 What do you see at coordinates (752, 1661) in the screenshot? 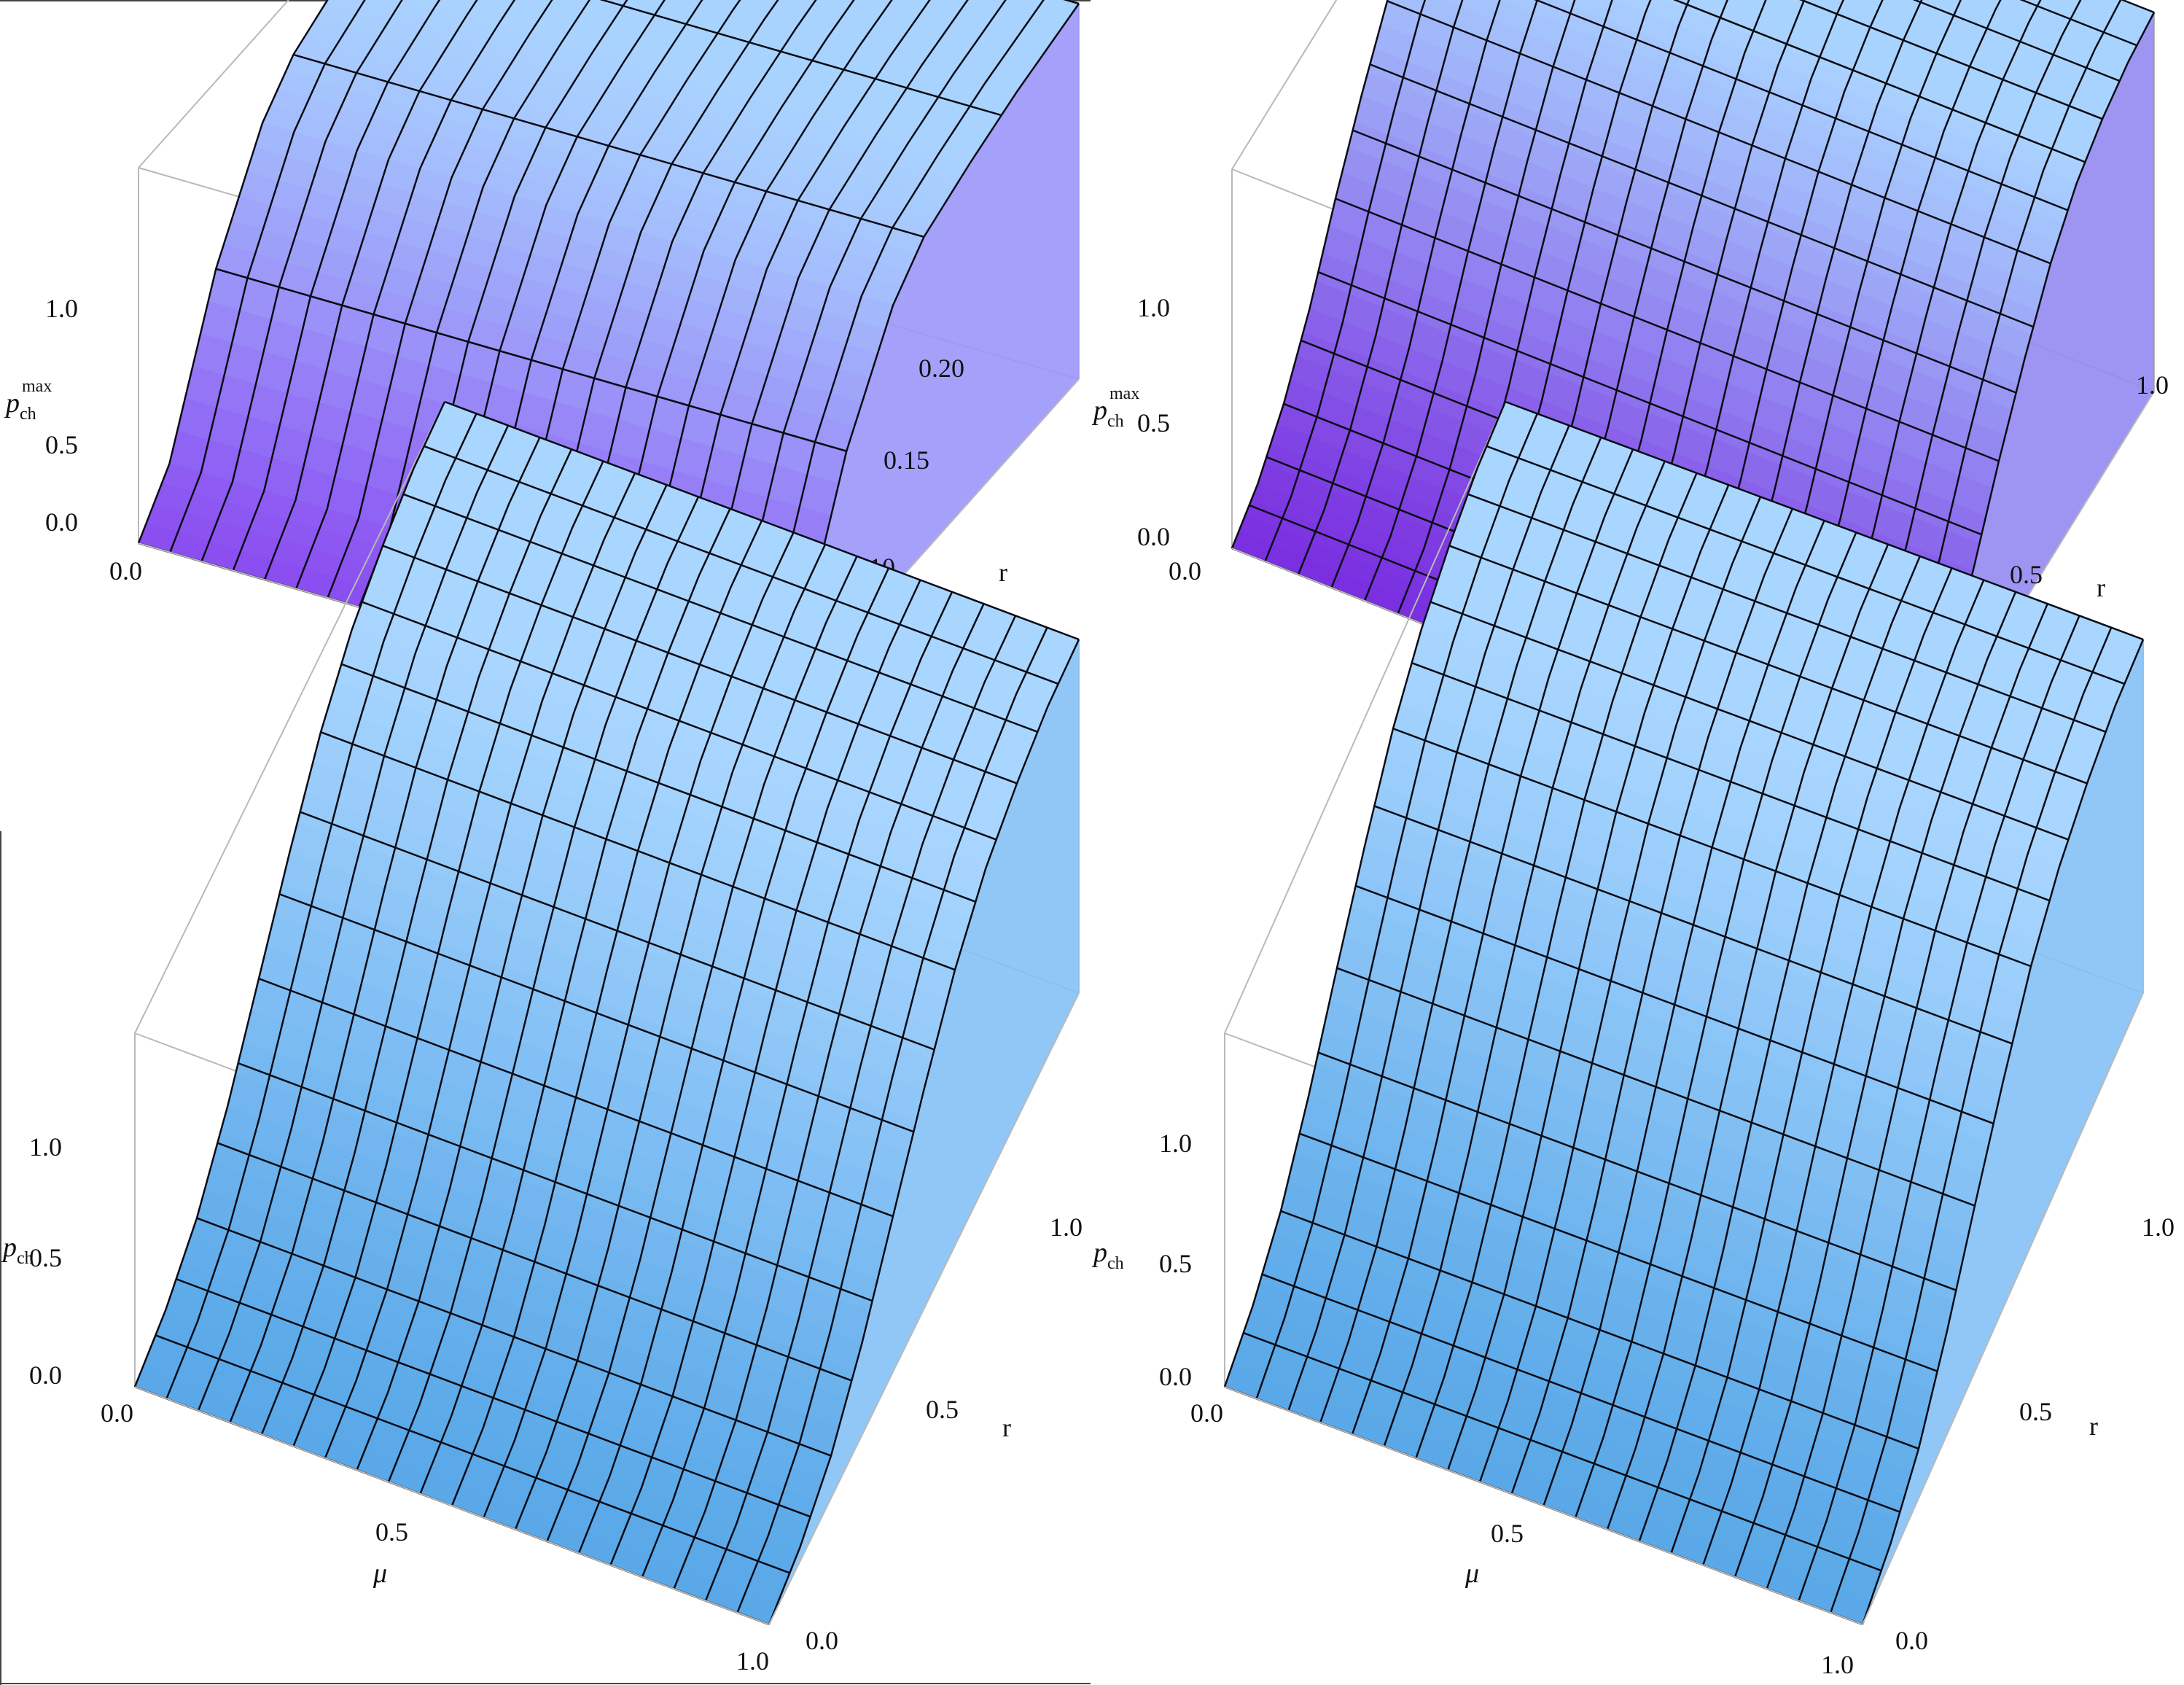
I see `x-tick-label: 1.0` at bounding box center [752, 1661].